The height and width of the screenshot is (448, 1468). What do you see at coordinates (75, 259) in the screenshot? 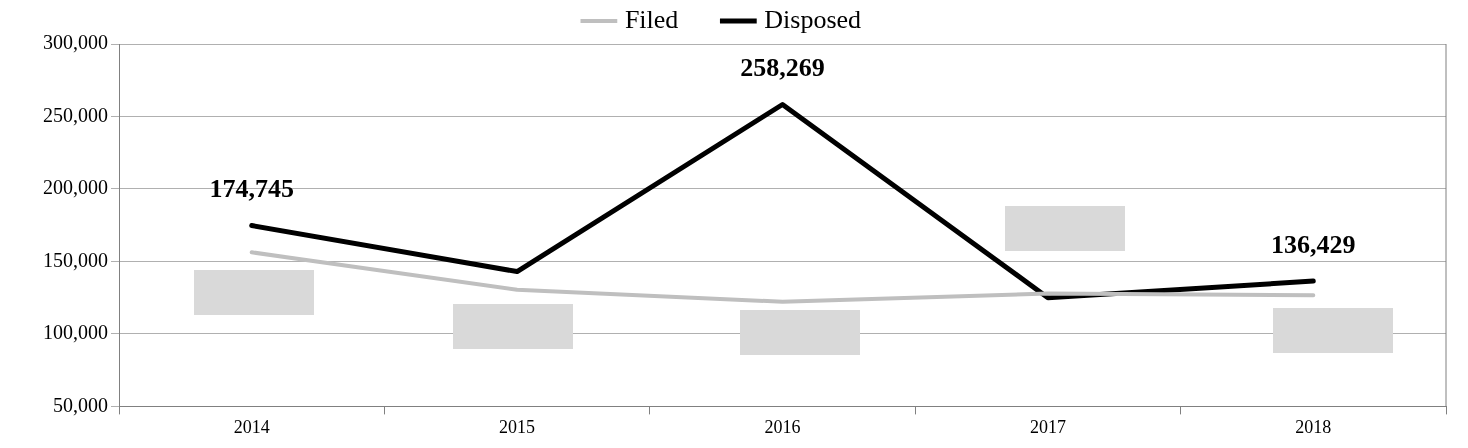
I see `y-tick-label: 150,000` at bounding box center [75, 259].